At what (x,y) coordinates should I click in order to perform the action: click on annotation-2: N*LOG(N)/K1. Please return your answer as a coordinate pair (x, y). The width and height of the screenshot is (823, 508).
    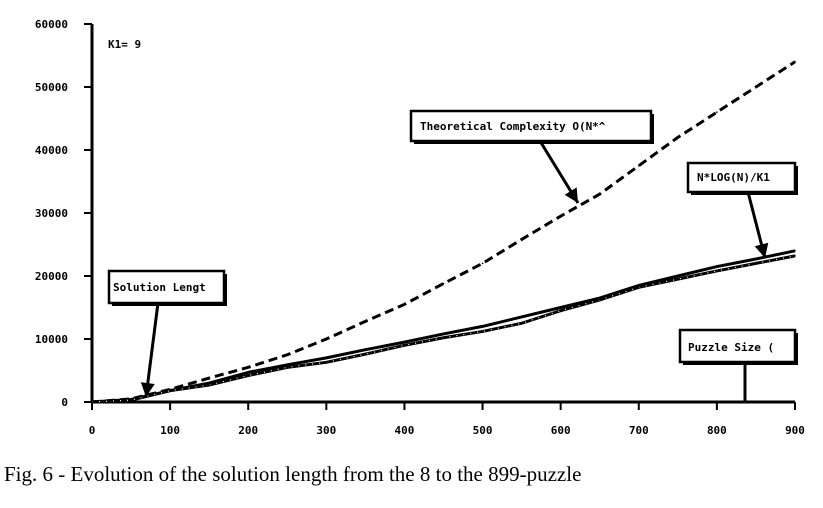
    Looking at the image, I should click on (742, 210).